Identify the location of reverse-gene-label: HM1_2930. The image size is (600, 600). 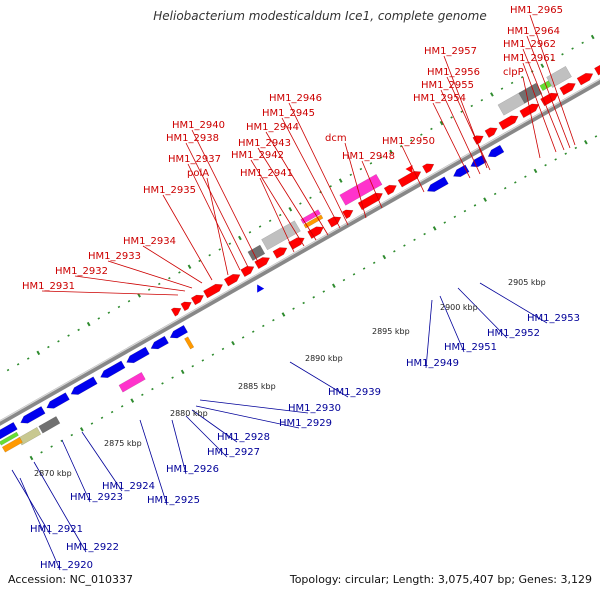
(314, 408).